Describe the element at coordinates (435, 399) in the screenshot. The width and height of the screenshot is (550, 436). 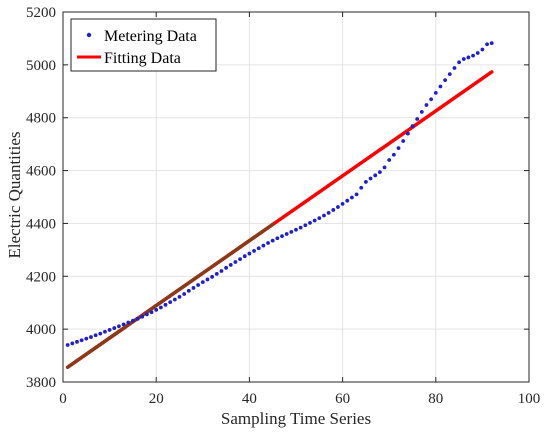
I see `x-tick-label: 80` at that location.